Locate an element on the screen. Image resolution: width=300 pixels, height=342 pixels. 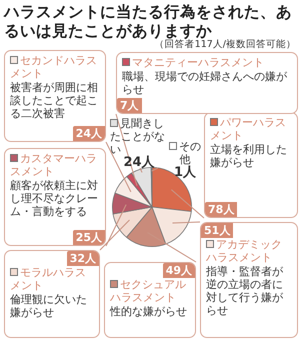
text: 倫理観に欠いた嫌がらせ is located at coordinates (49, 306).